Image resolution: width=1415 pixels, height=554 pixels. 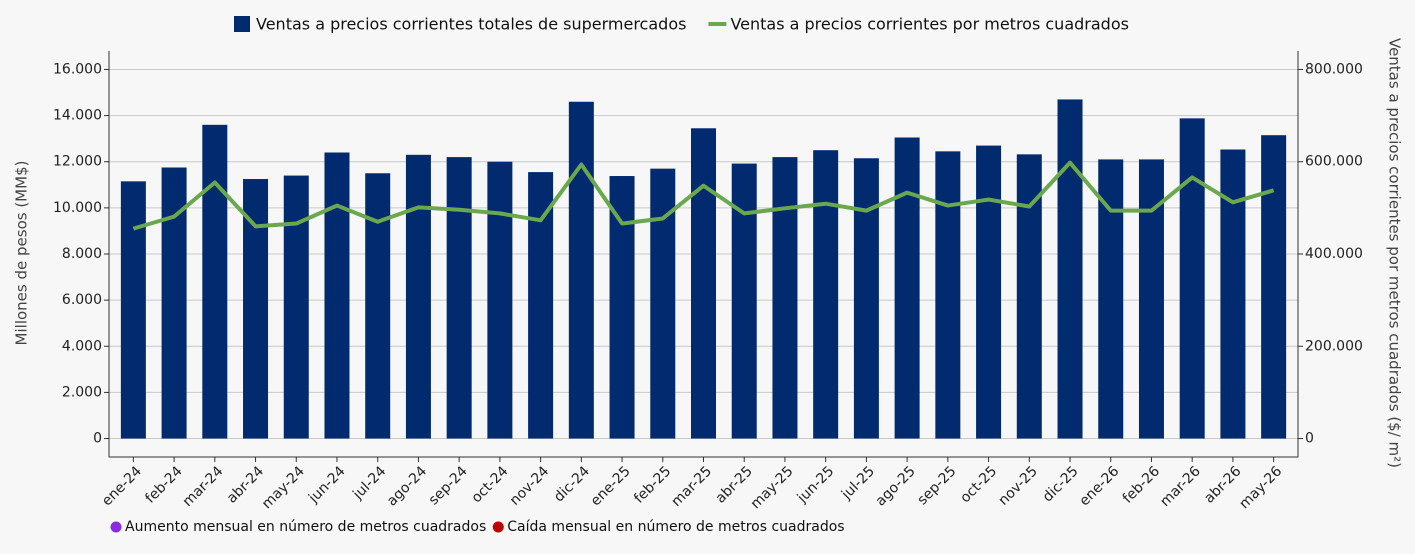 What do you see at coordinates (283, 487) in the screenshot?
I see `x-tick-label: may-24` at bounding box center [283, 487].